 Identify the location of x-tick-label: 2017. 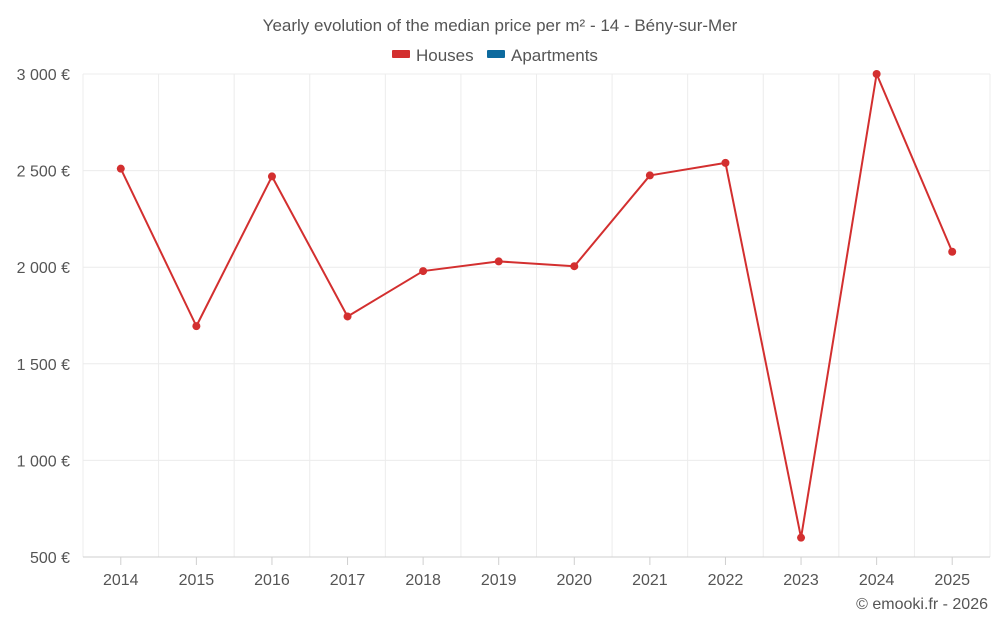
(348, 580).